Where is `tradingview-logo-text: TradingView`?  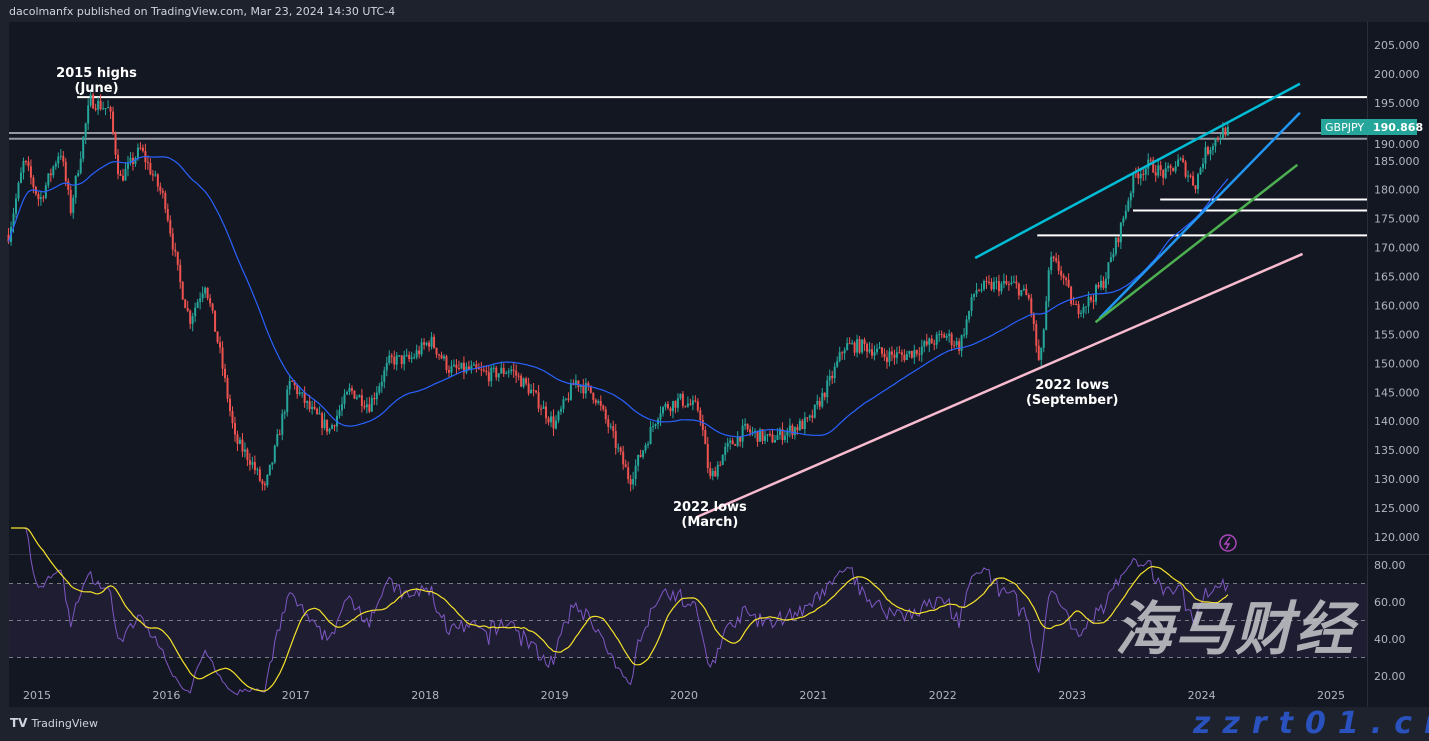 tradingview-logo-text: TradingView is located at coordinates (64, 723).